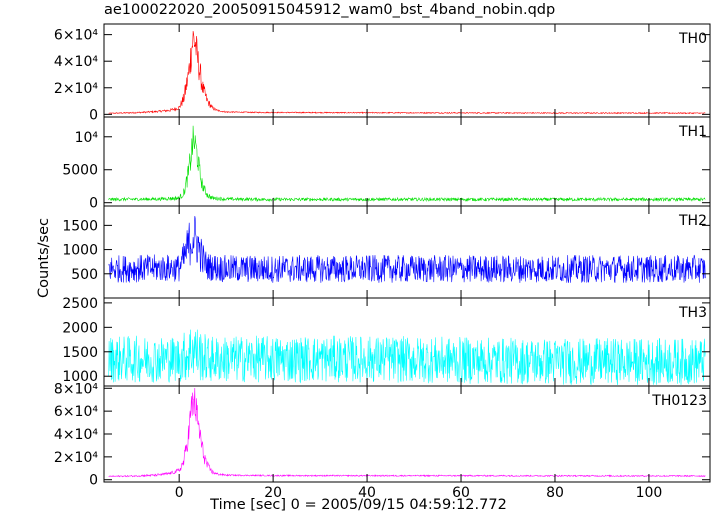 This screenshot has height=516, width=717. I want to click on y-tick-label-th0: 4×10⁴, so click(76, 62).